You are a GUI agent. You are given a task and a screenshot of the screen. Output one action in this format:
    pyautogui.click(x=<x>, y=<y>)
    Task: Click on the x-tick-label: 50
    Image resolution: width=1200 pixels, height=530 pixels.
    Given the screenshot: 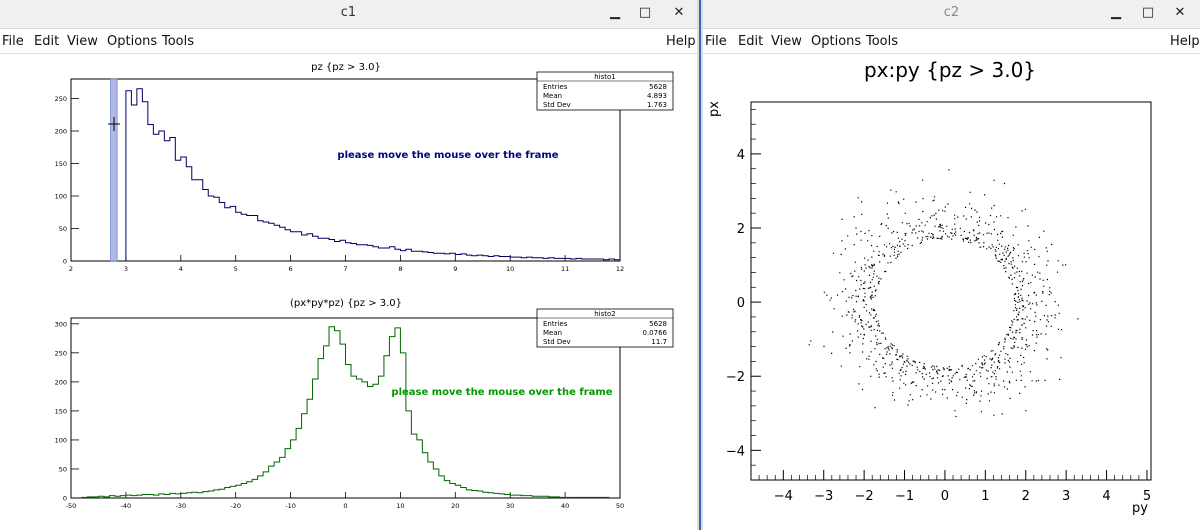 What is the action you would take?
    pyautogui.click(x=620, y=506)
    